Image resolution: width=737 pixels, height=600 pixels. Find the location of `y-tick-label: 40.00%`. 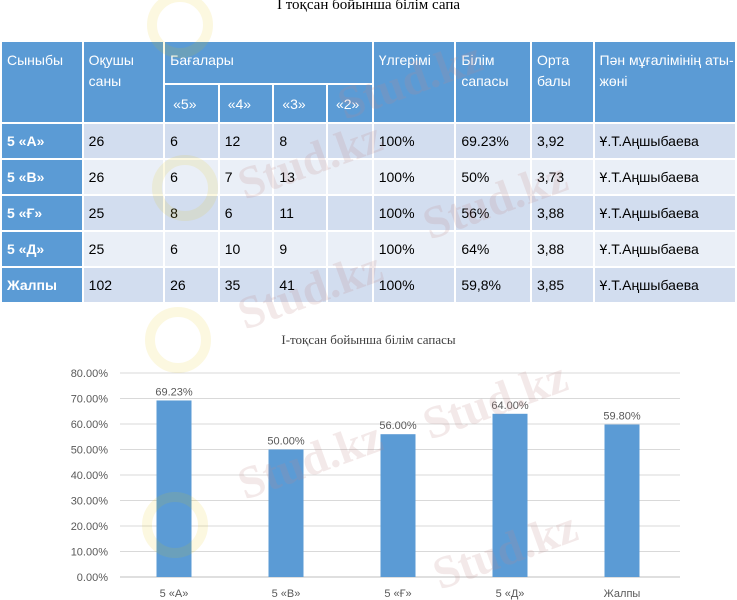

y-tick-label: 40.00% is located at coordinates (90, 476).